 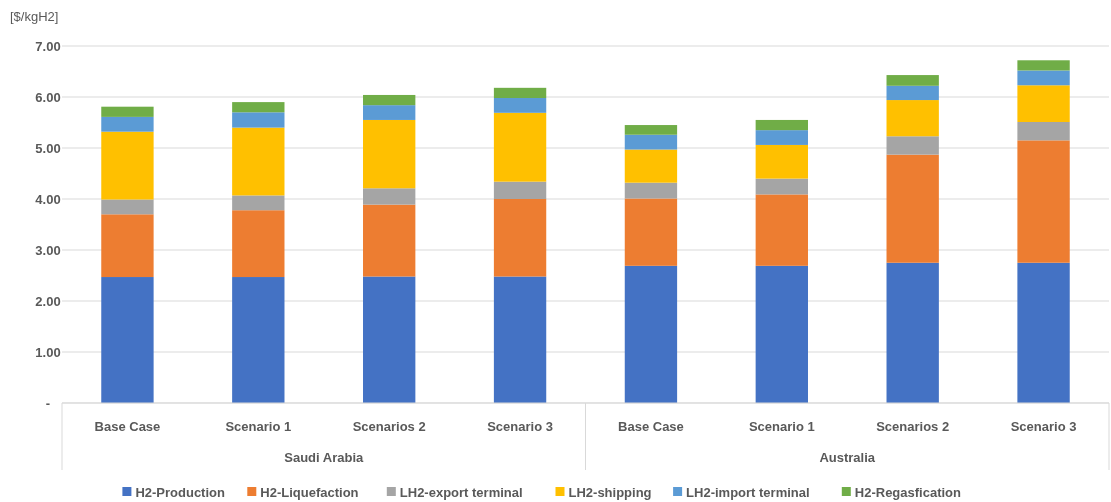 I want to click on legend-label: LH2-export terminal, so click(x=461, y=492).